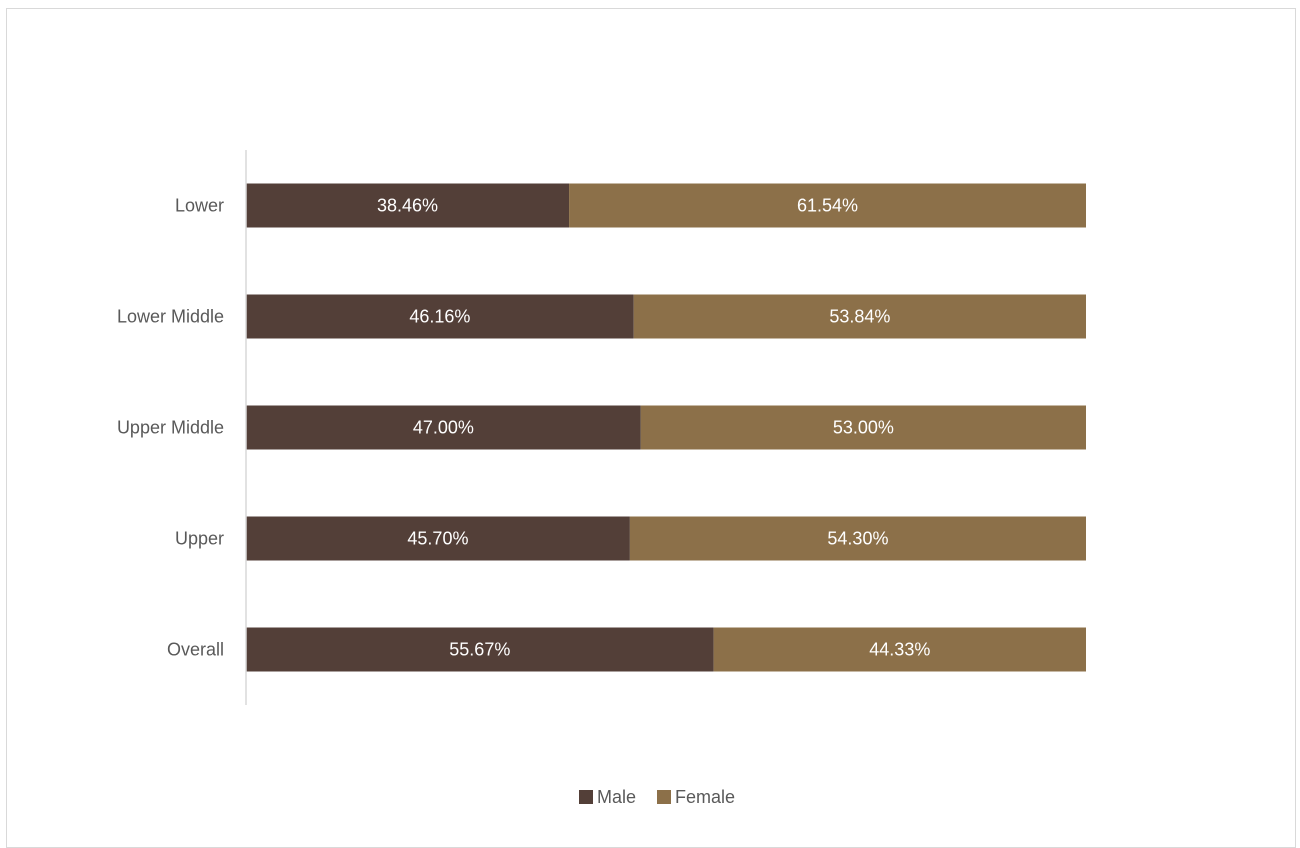  I want to click on data-label: 53.84%, so click(859, 317).